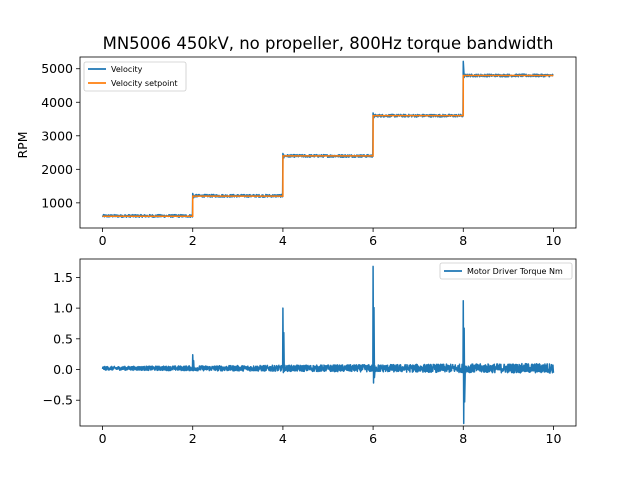 The width and height of the screenshot is (640, 480). What do you see at coordinates (57, 102) in the screenshot?
I see `y-tick-label: 4000` at bounding box center [57, 102].